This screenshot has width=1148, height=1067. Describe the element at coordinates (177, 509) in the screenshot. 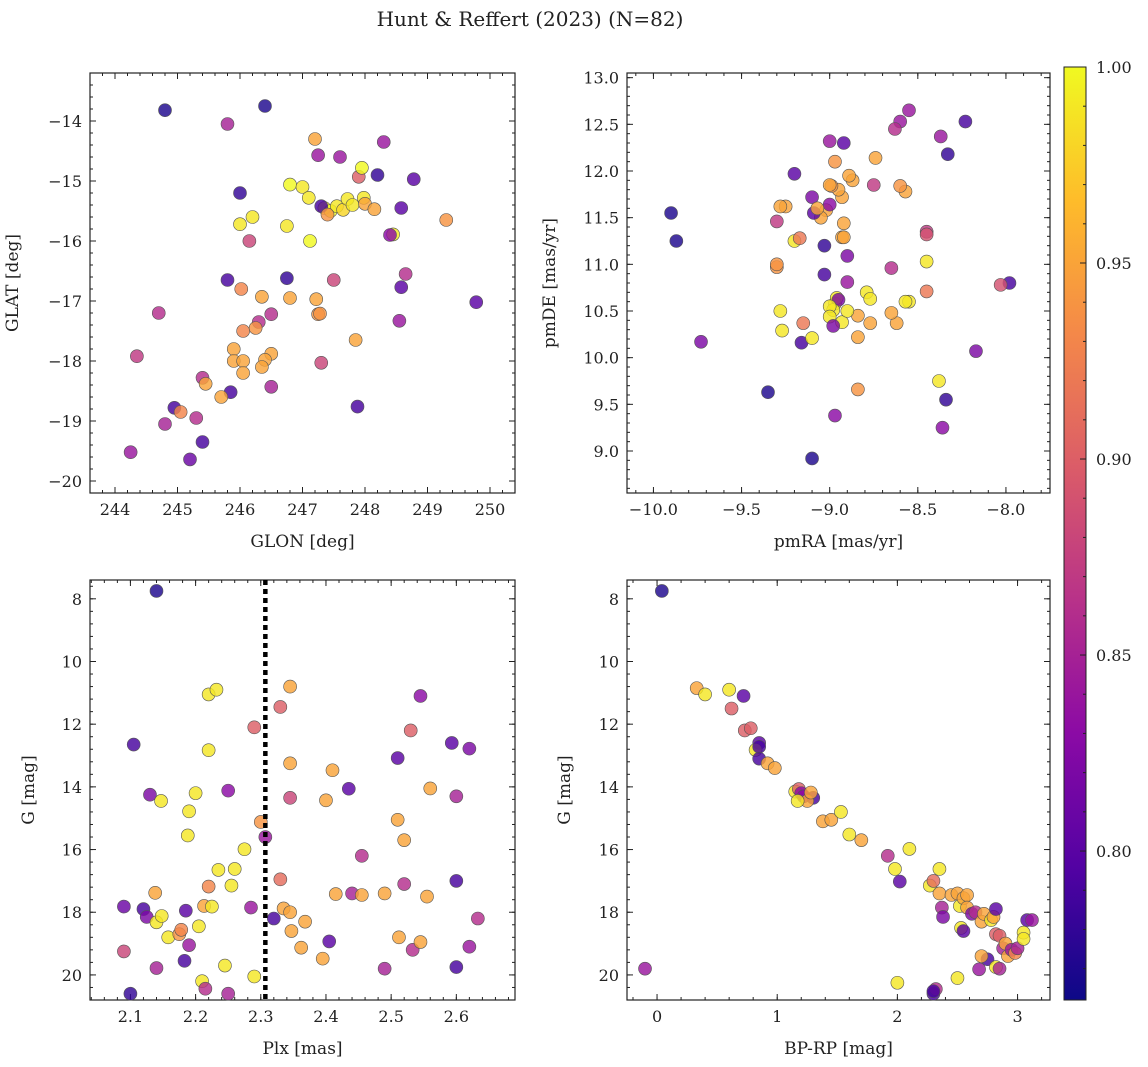

I see `x-tick-label: 245` at that location.